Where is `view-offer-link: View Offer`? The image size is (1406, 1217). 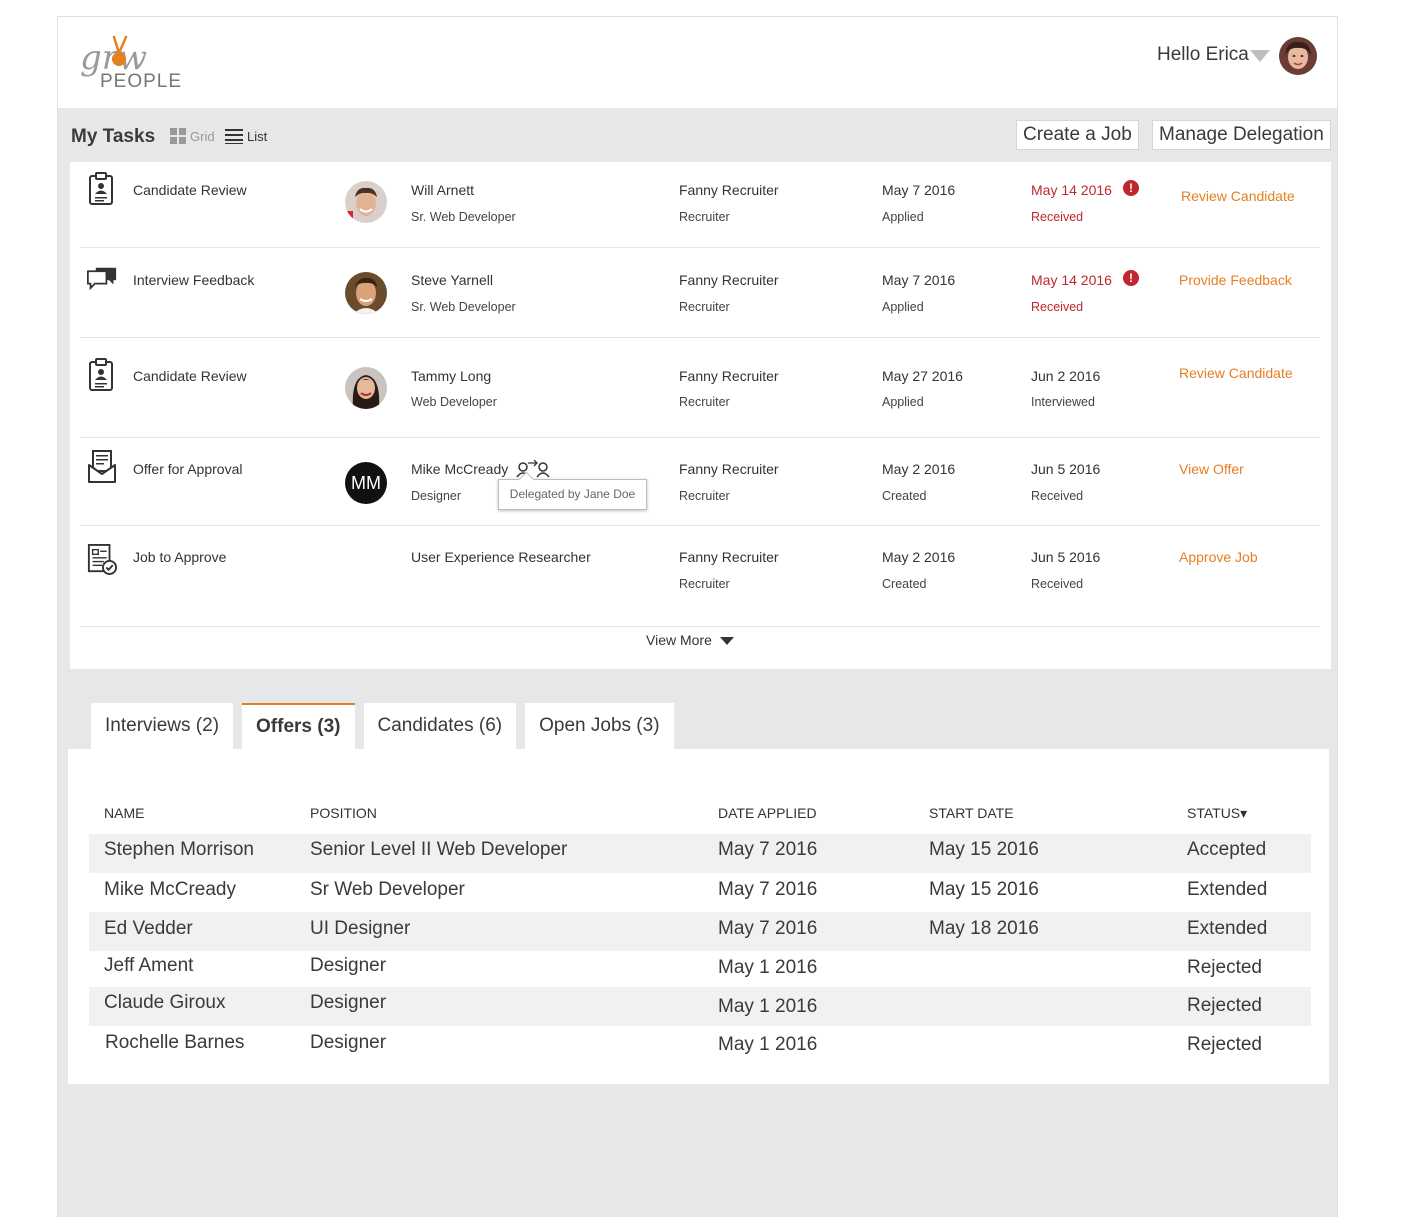 view-offer-link: View Offer is located at coordinates (1211, 469).